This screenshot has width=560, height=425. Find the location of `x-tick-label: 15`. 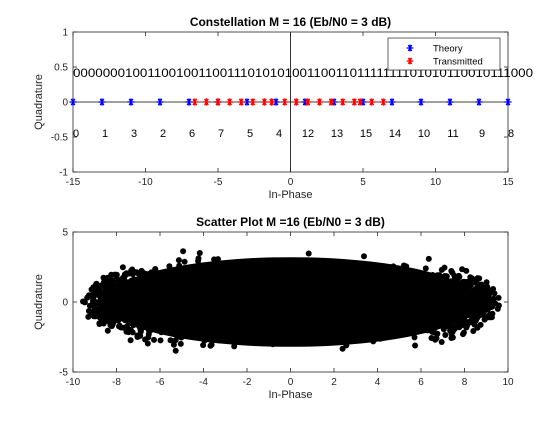

x-tick-label: 15 is located at coordinates (508, 182).